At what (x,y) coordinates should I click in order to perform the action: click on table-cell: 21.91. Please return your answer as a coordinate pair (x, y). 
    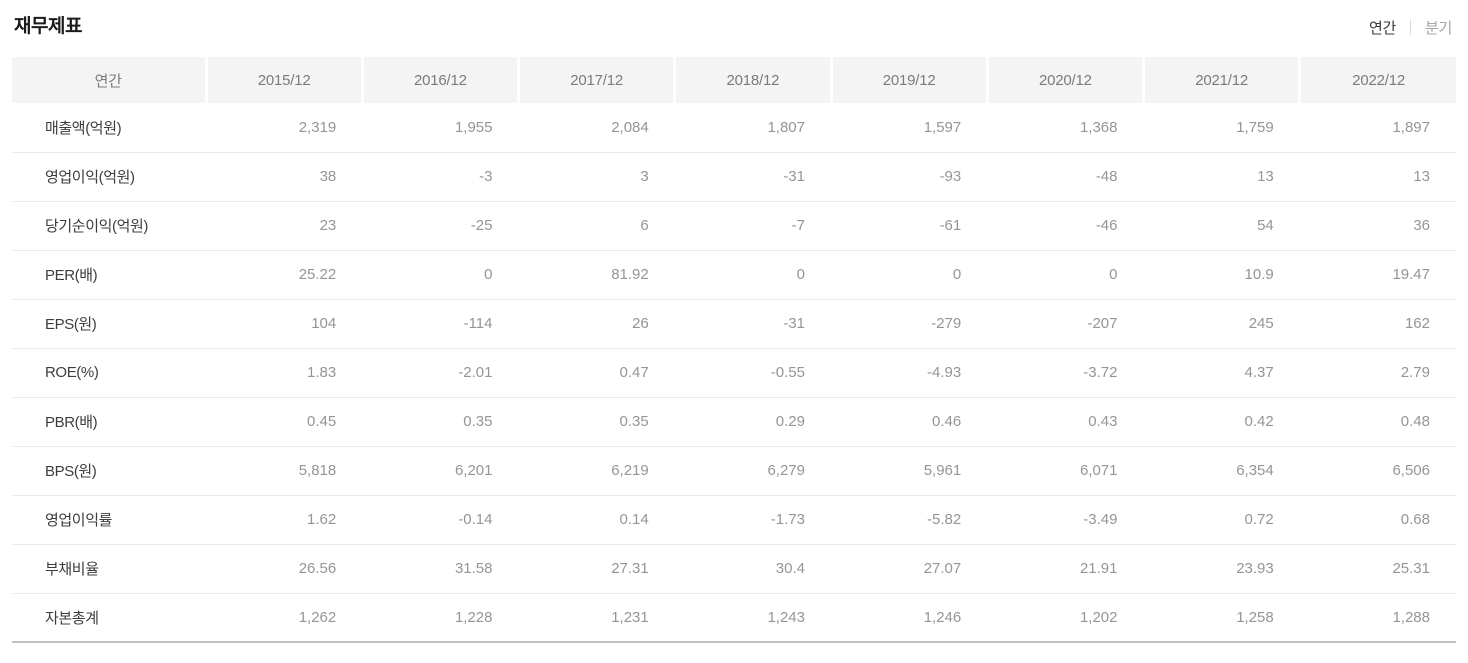
    Looking at the image, I should click on (1065, 569).